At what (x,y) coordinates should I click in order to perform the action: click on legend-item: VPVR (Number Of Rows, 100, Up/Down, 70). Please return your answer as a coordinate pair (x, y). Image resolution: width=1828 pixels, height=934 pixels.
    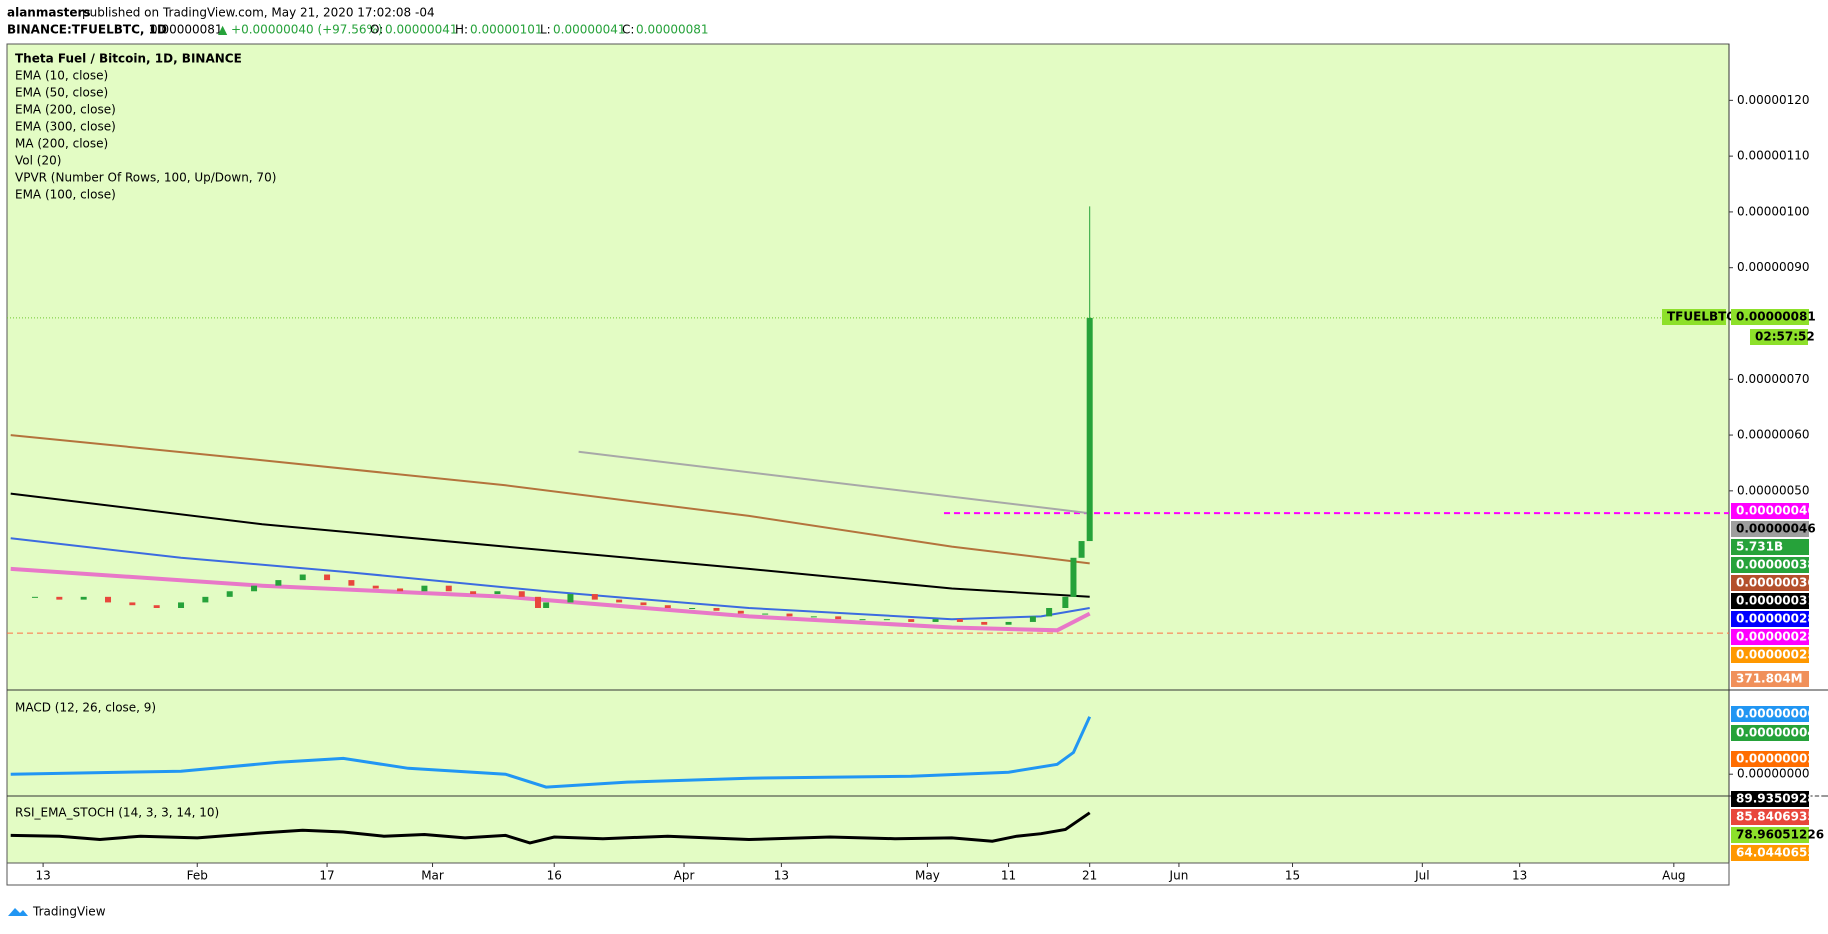
    Looking at the image, I should click on (145, 178).